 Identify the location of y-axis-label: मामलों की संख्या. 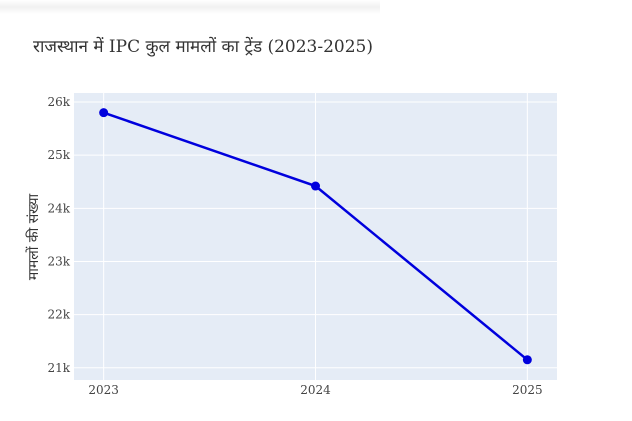
(33, 237).